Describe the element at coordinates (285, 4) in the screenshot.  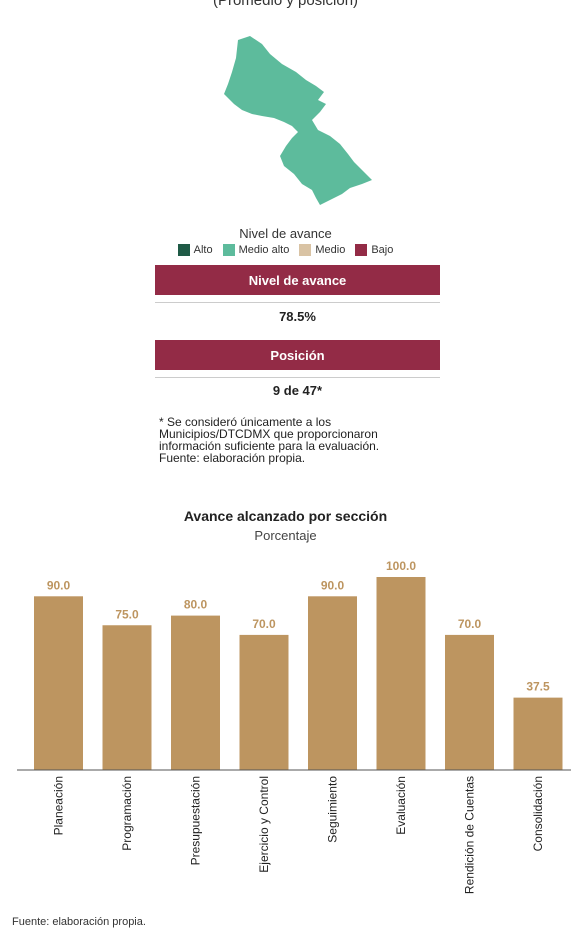
I see `top-caption: (Promedio y posición)` at that location.